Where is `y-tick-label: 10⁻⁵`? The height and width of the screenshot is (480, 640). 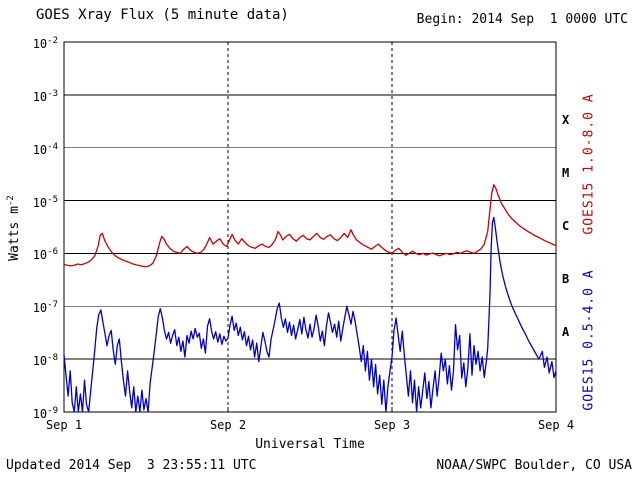 y-tick-label: 10⁻⁵ is located at coordinates (45, 202).